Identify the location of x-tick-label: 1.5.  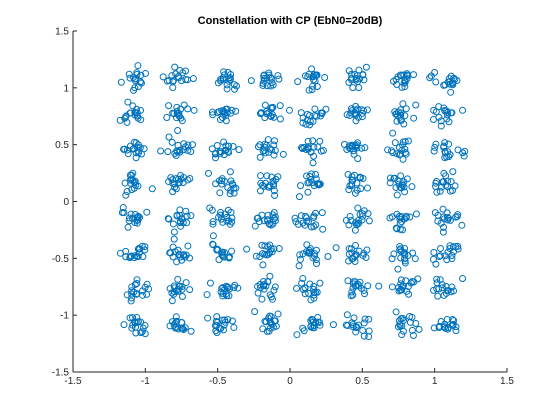
(507, 381).